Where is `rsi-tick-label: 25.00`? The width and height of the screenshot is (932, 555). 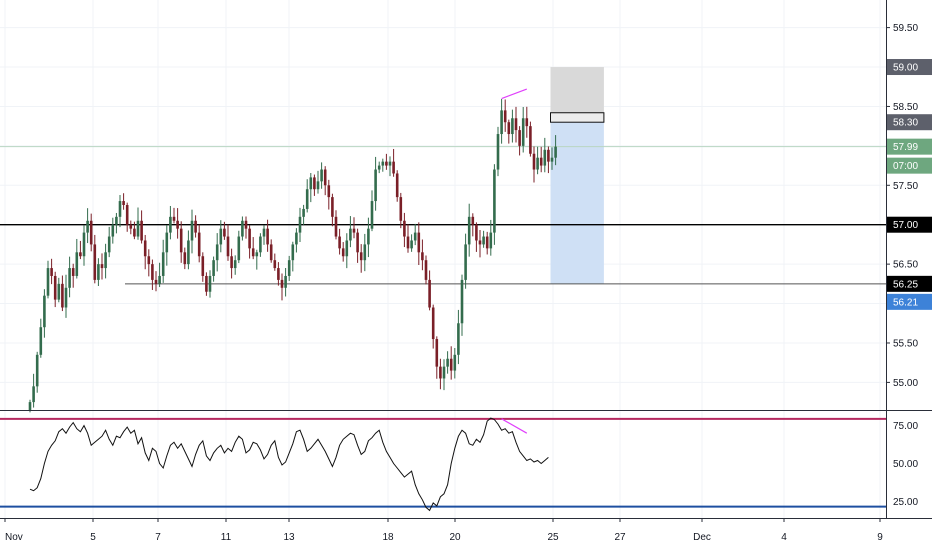 rsi-tick-label: 25.00 is located at coordinates (905, 502).